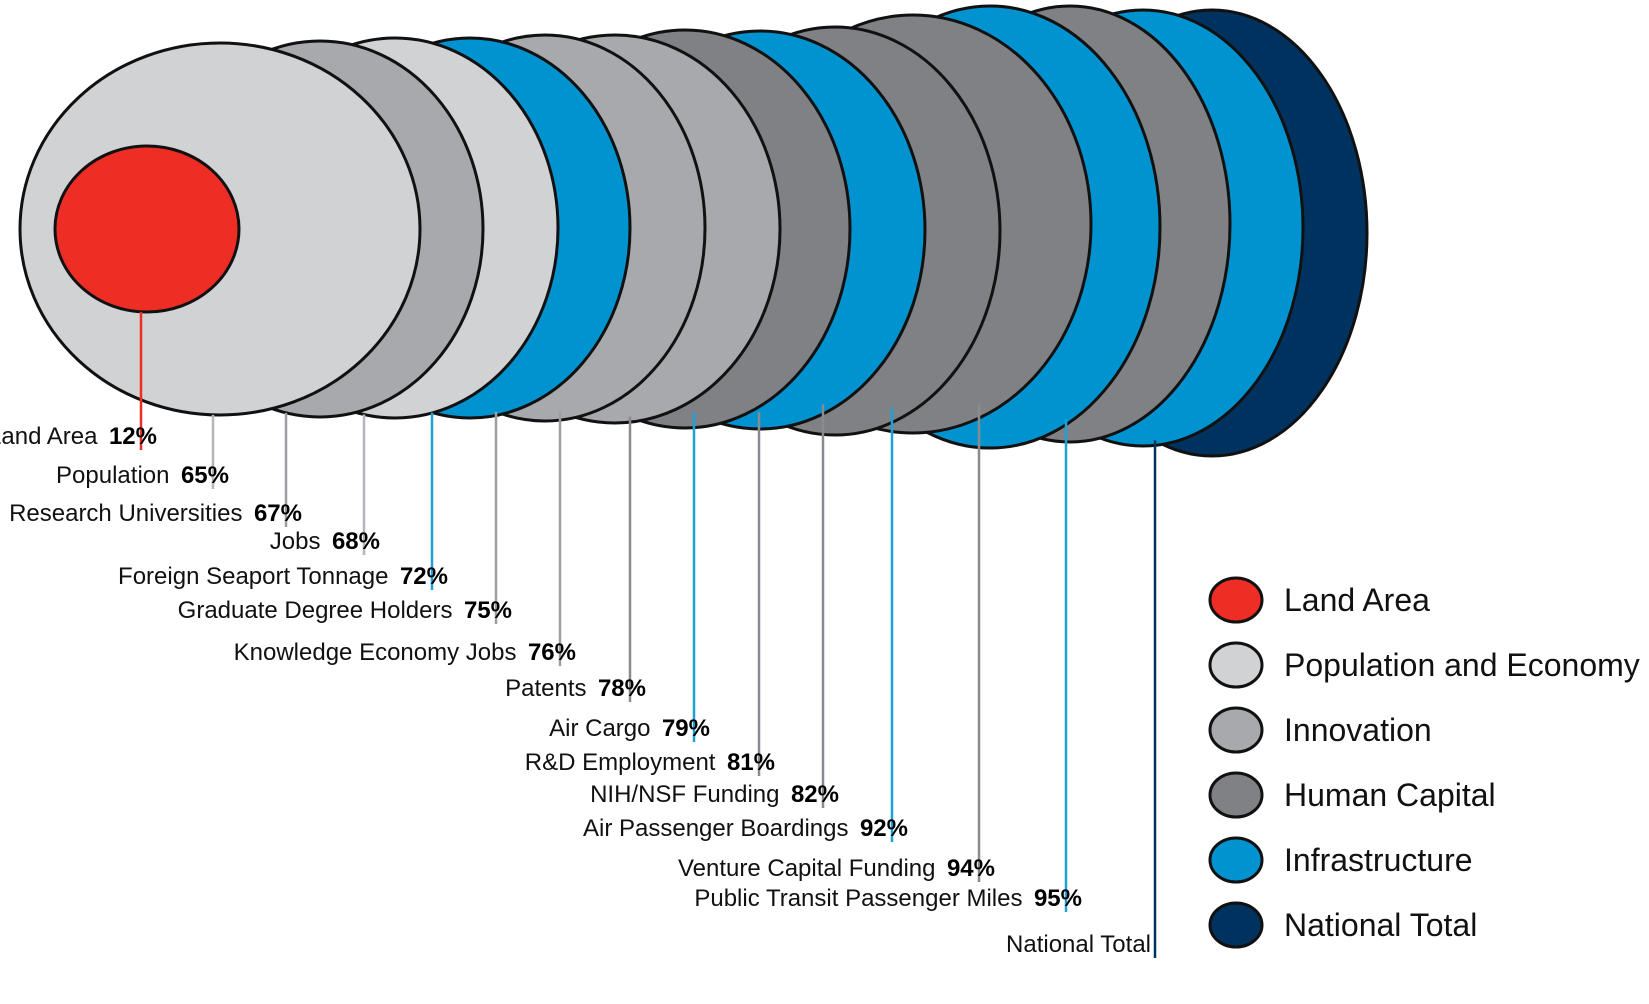 Image resolution: width=1649 pixels, height=1004 pixels. I want to click on label-text-national-total: National Total, so click(1078, 944).